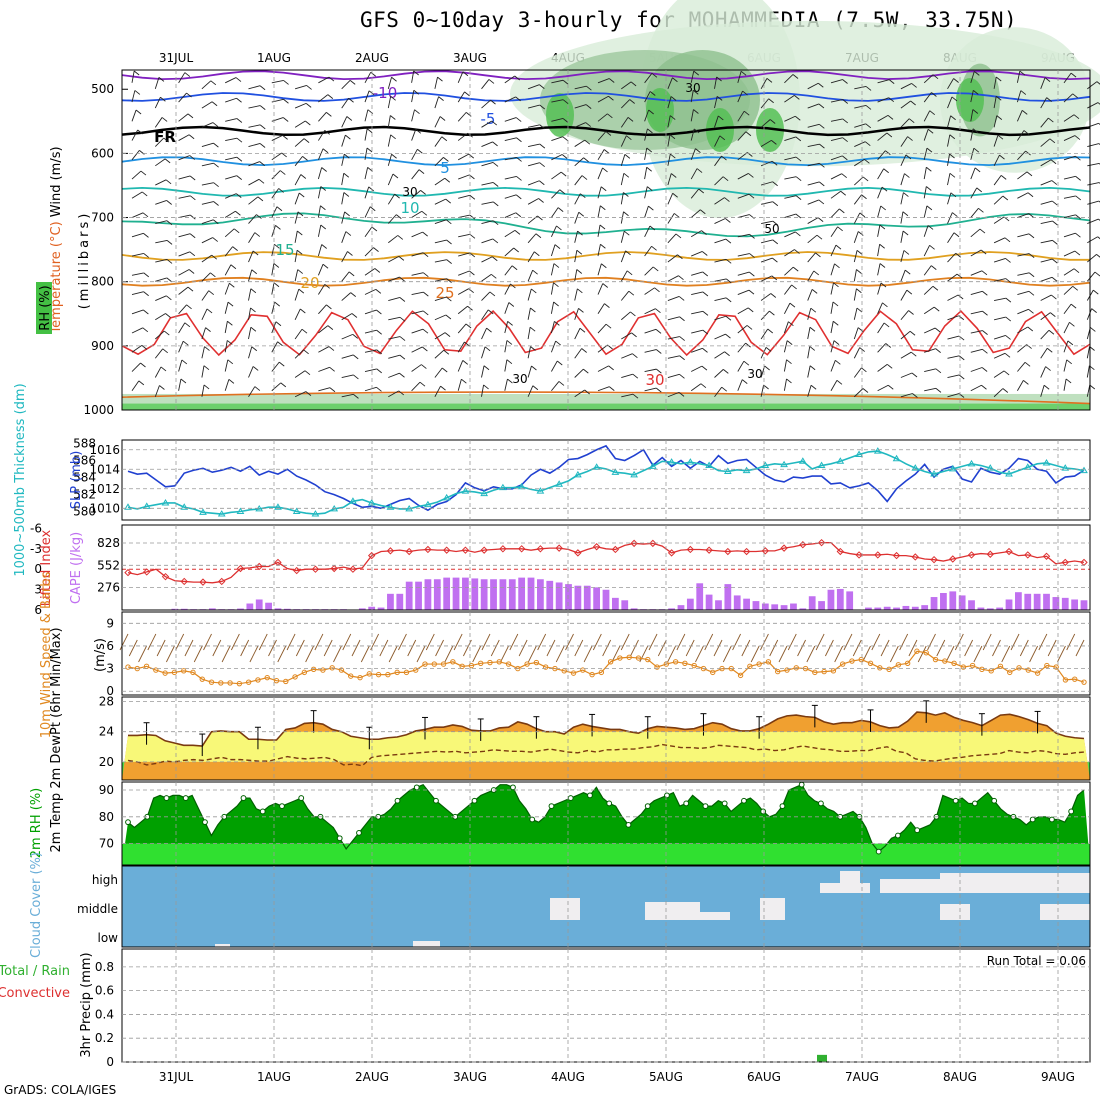  I want to click on lifted-marker, so click(465, 550).